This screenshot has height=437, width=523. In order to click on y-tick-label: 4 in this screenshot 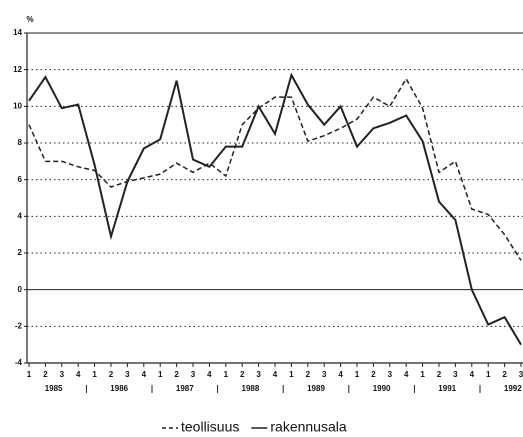, I will do `click(20, 215)`.